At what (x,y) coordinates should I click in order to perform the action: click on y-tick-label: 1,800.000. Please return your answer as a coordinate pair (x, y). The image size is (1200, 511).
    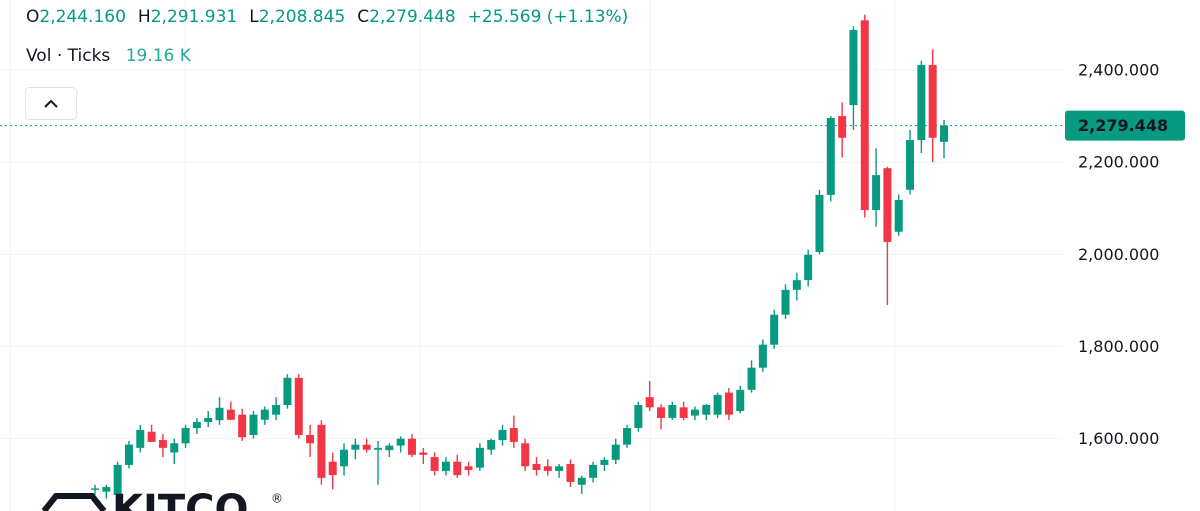
    Looking at the image, I should click on (1118, 346).